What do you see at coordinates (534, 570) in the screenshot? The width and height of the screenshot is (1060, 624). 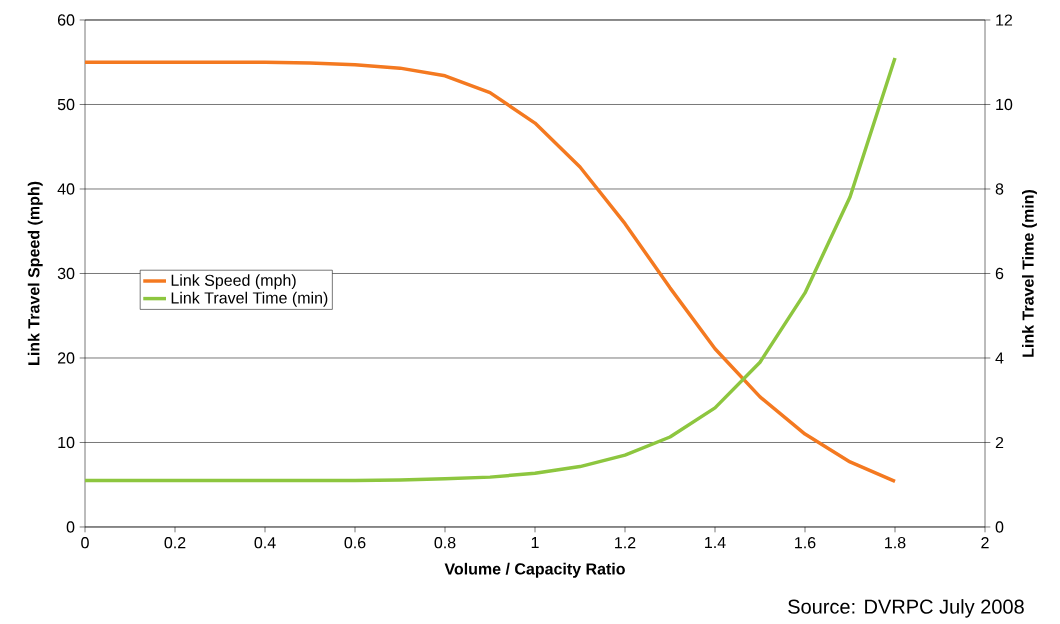 I see `x-axis-title: Volume / Capacity Ratio` at bounding box center [534, 570].